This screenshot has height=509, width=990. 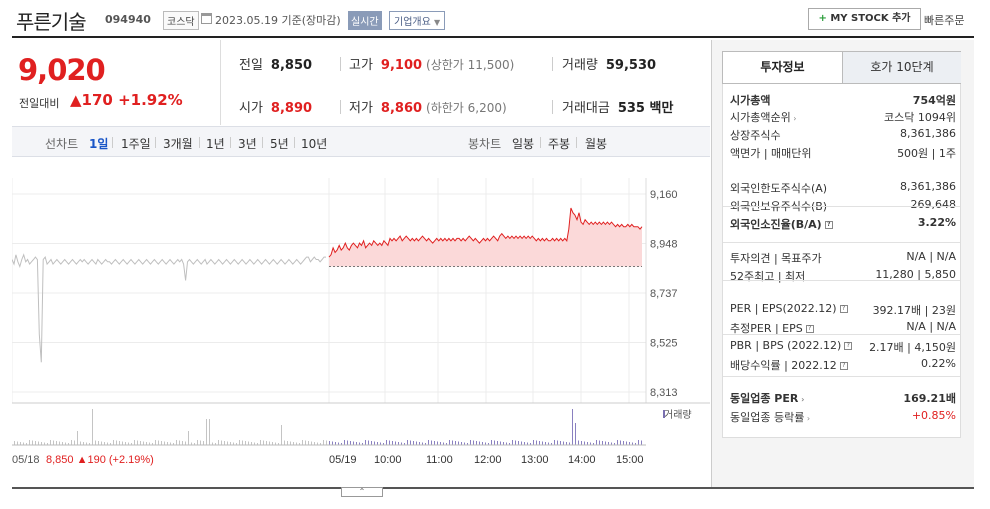 I want to click on prev-value: 8,850, so click(x=291, y=65).